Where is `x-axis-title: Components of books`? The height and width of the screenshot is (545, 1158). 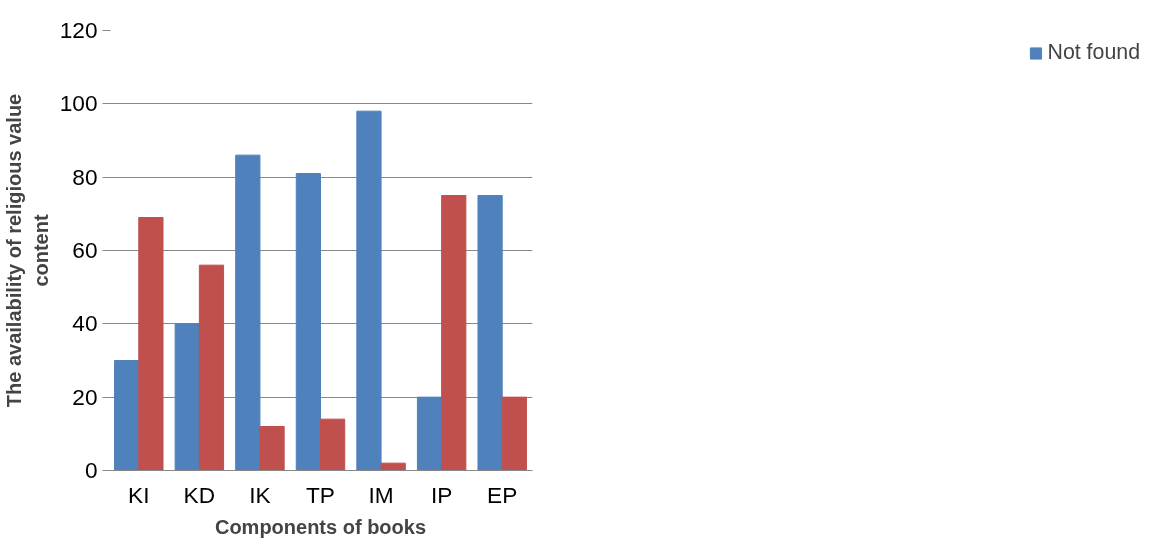 x-axis-title: Components of books is located at coordinates (320, 526).